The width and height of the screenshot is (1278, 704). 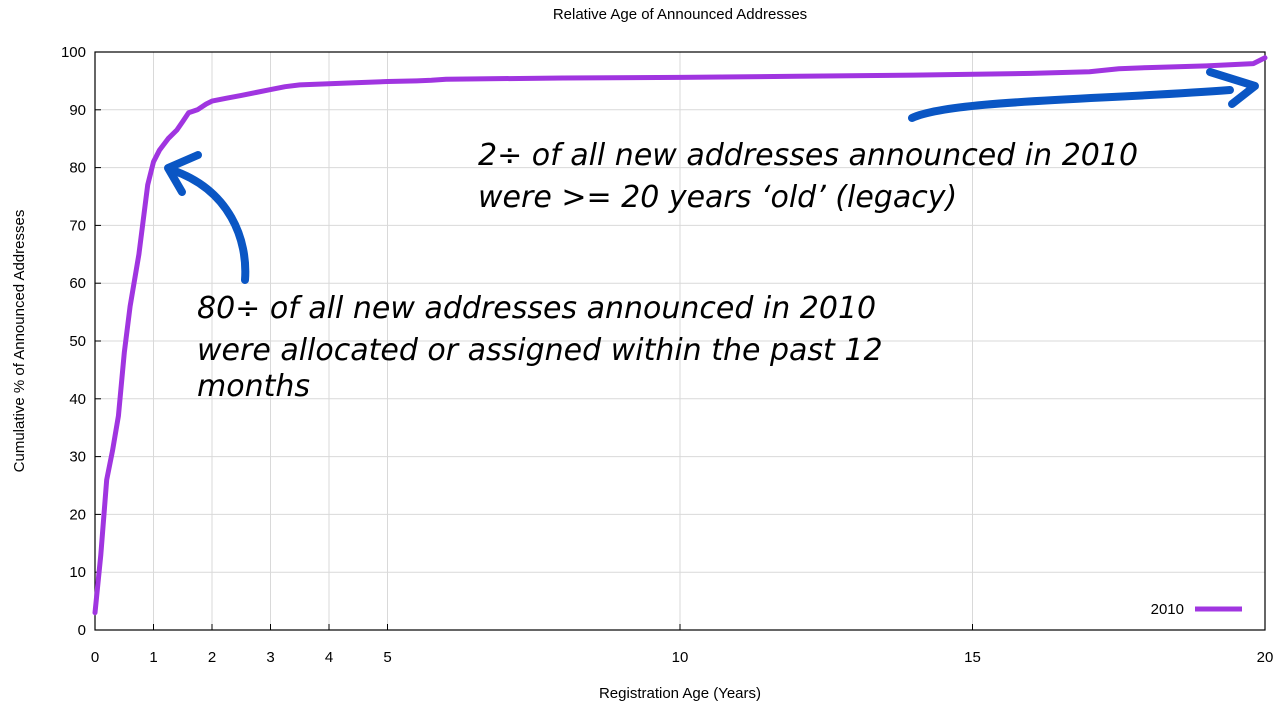 I want to click on legend-label-2010: 2010, so click(x=1167, y=609).